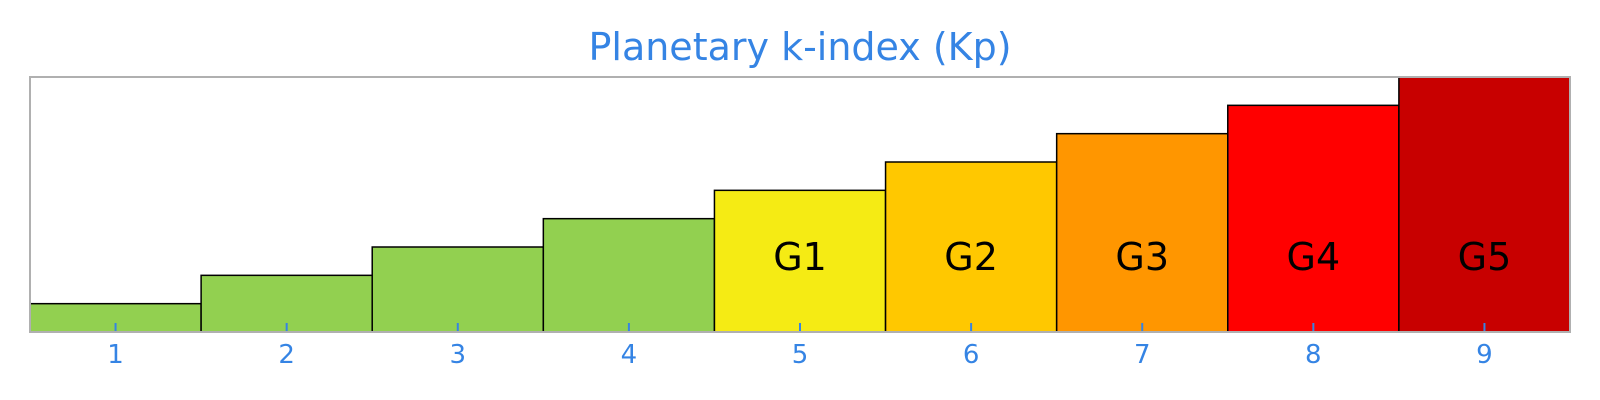 Image resolution: width=1600 pixels, height=400 pixels. Describe the element at coordinates (286, 355) in the screenshot. I see `x-tick-label-2: 2` at that location.